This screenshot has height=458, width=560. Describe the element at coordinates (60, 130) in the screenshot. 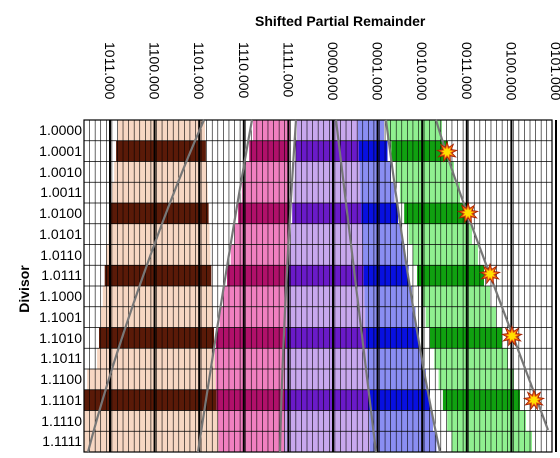

I see `row-label: 1.0000` at that location.